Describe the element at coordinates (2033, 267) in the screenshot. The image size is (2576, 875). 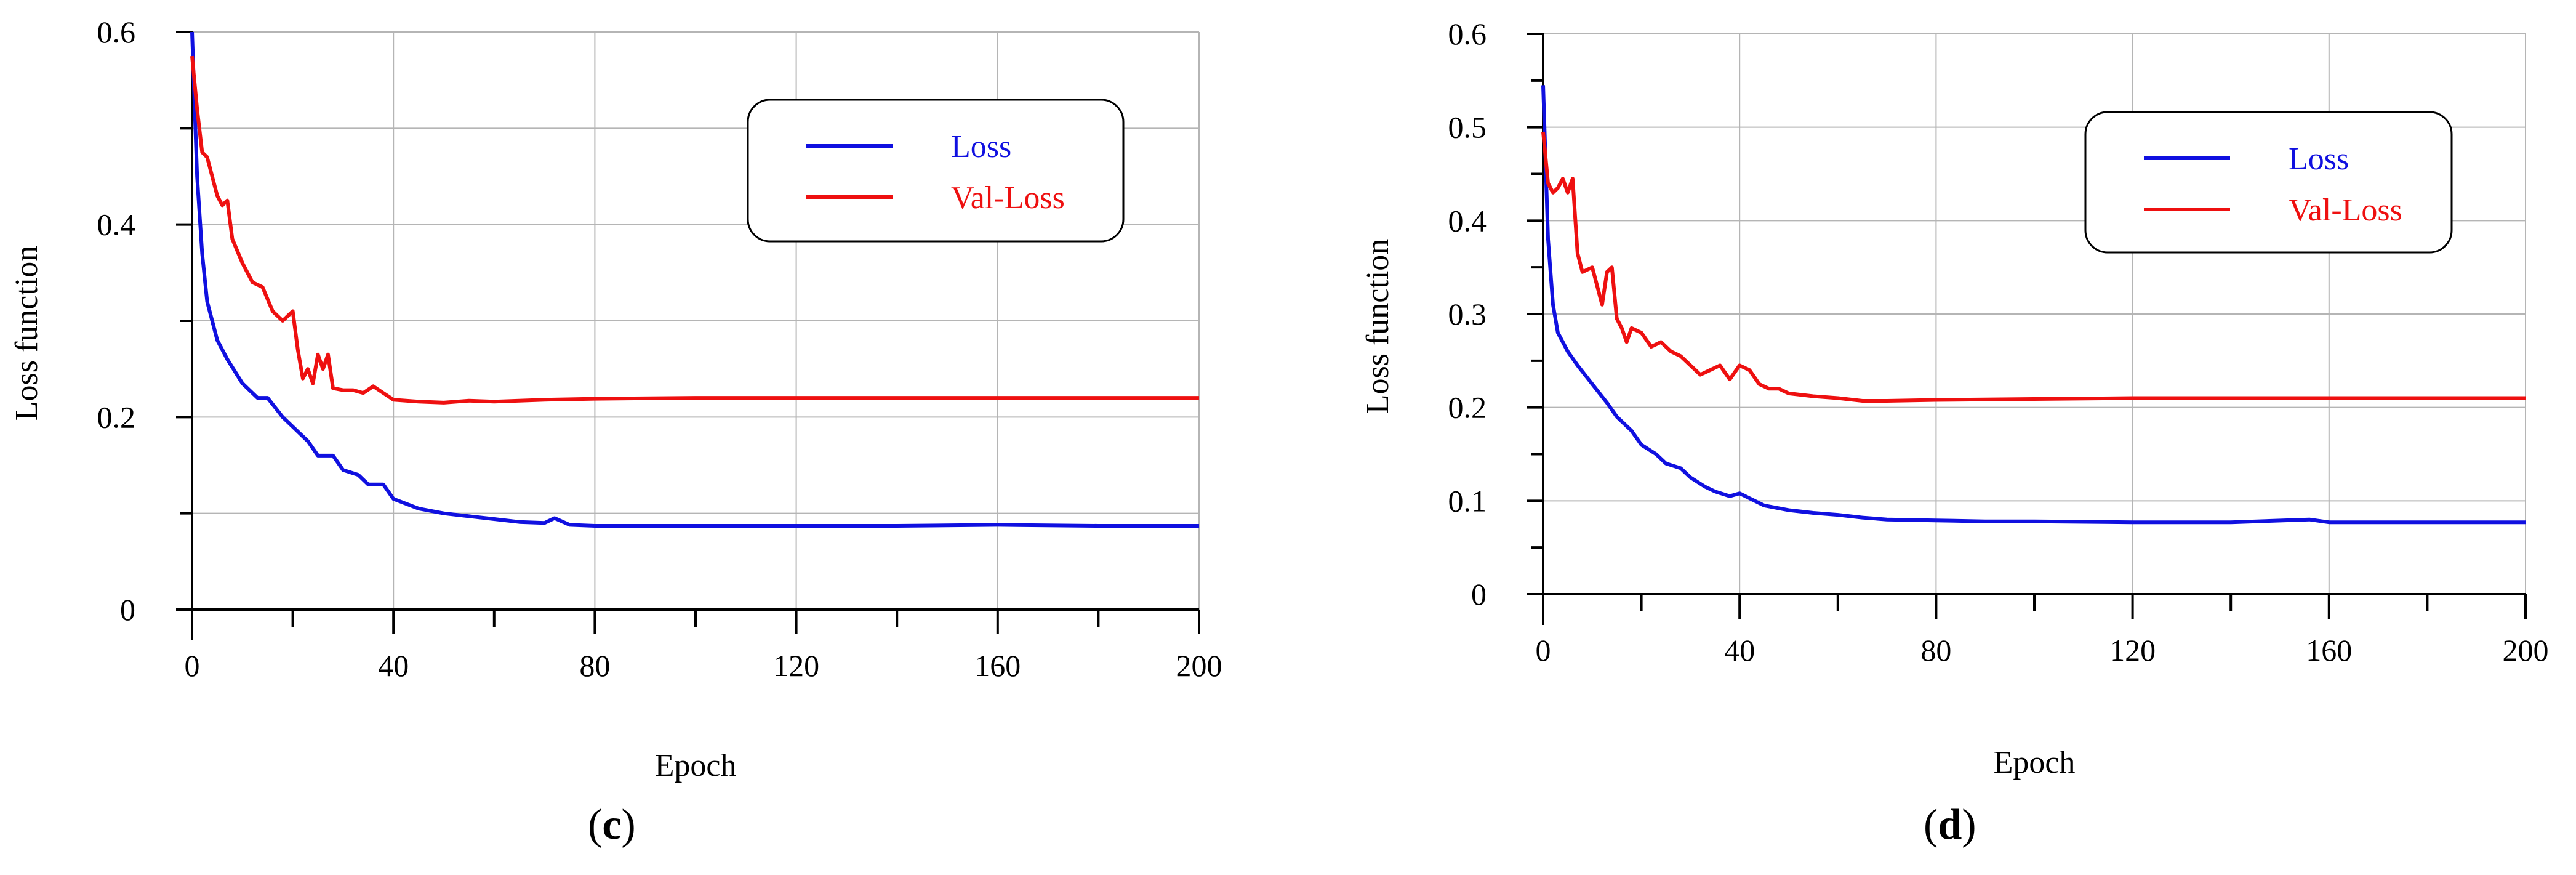
I see `series-line-val-loss` at that location.